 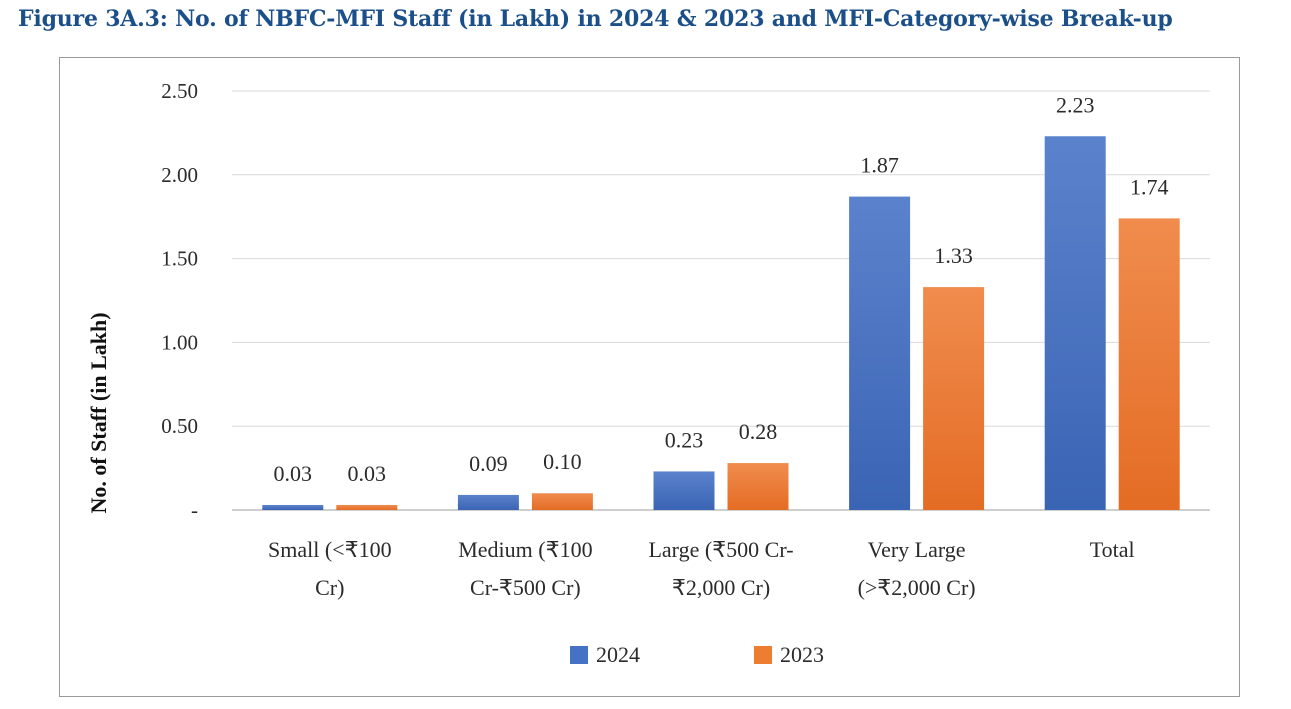 What do you see at coordinates (579, 655) in the screenshot?
I see `legend-swatch-2024` at bounding box center [579, 655].